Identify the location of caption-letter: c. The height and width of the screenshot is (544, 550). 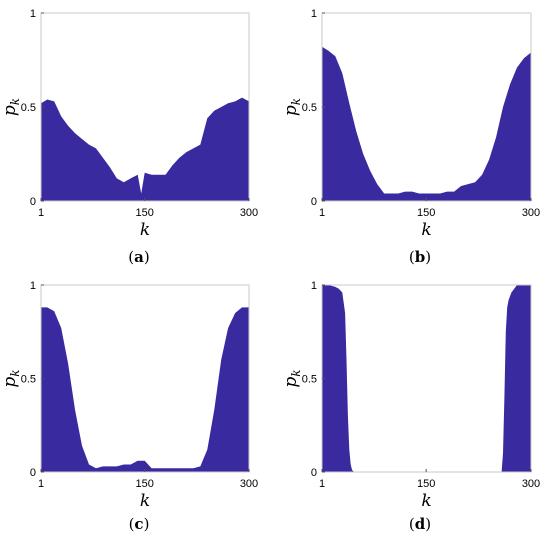
(138, 524).